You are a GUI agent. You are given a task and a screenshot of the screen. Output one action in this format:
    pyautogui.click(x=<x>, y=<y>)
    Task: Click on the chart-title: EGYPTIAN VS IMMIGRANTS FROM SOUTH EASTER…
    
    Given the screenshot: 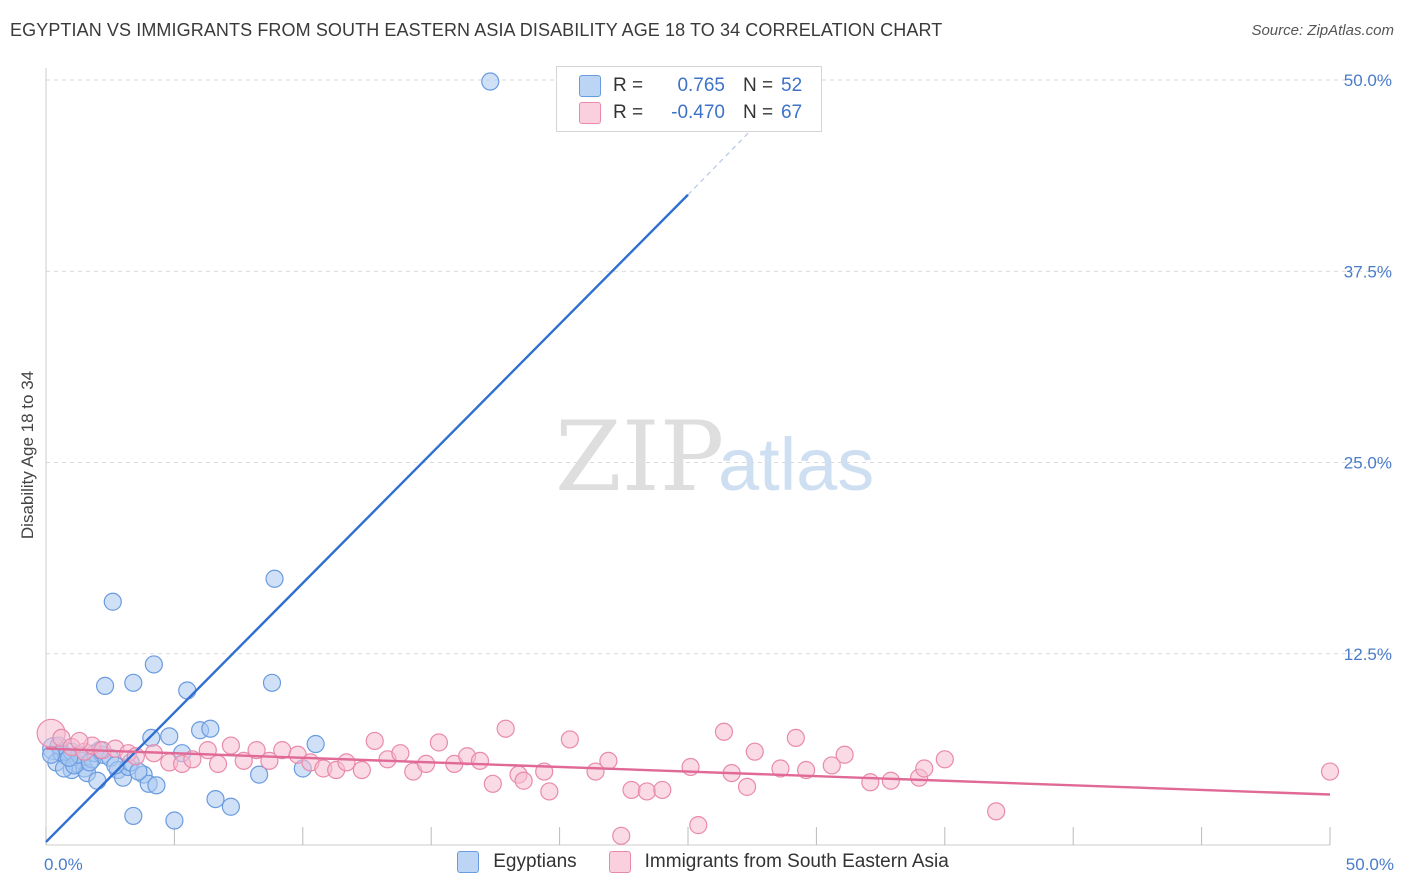 What is the action you would take?
    pyautogui.click(x=476, y=30)
    